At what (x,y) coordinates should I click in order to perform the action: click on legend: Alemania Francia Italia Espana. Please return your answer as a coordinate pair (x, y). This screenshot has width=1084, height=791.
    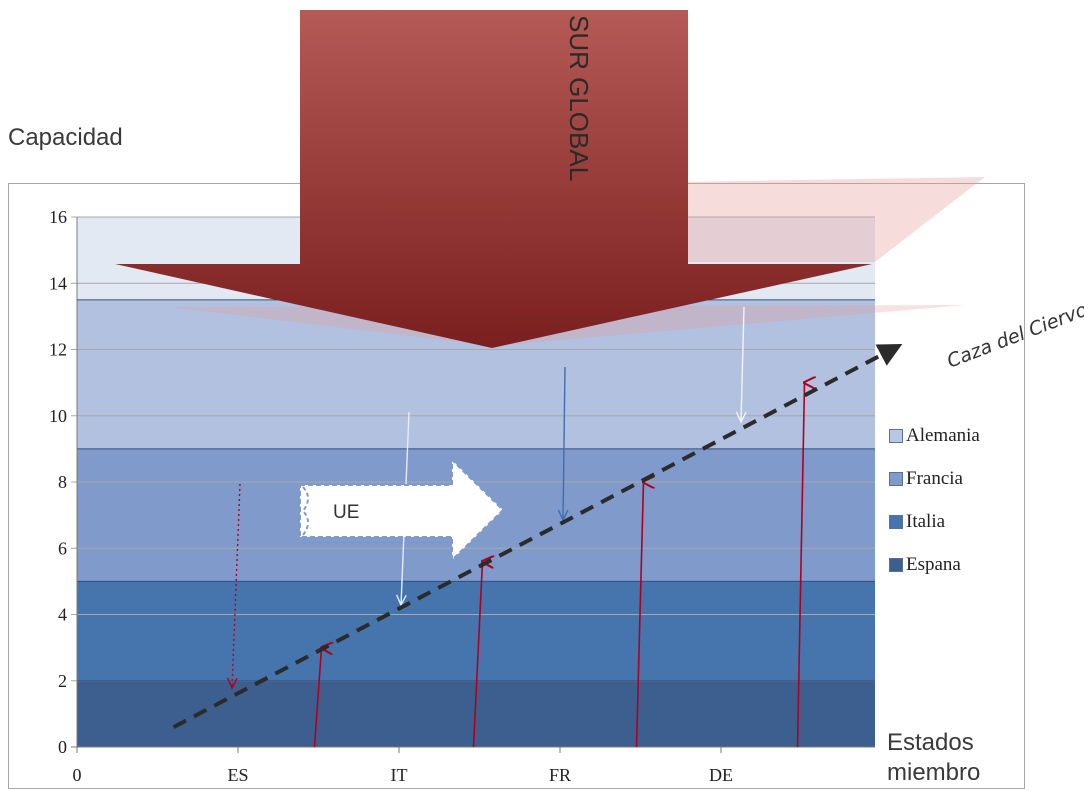
    Looking at the image, I should click on (934, 500).